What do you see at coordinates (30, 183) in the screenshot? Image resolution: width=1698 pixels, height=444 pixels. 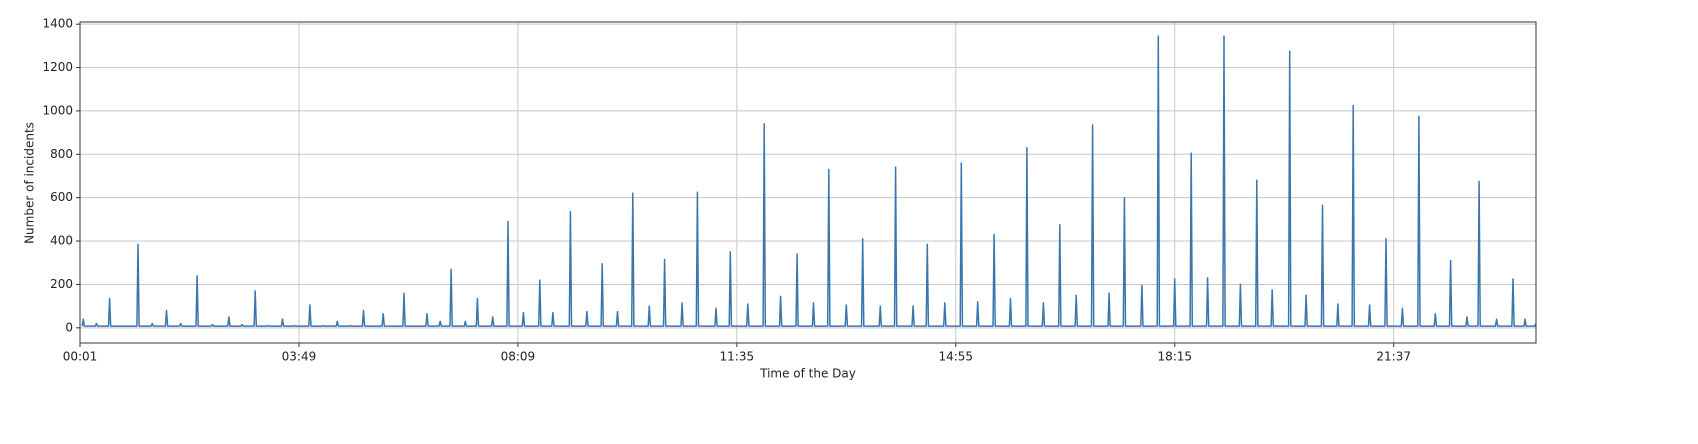 I see `y-axis-label: Number of incidents` at bounding box center [30, 183].